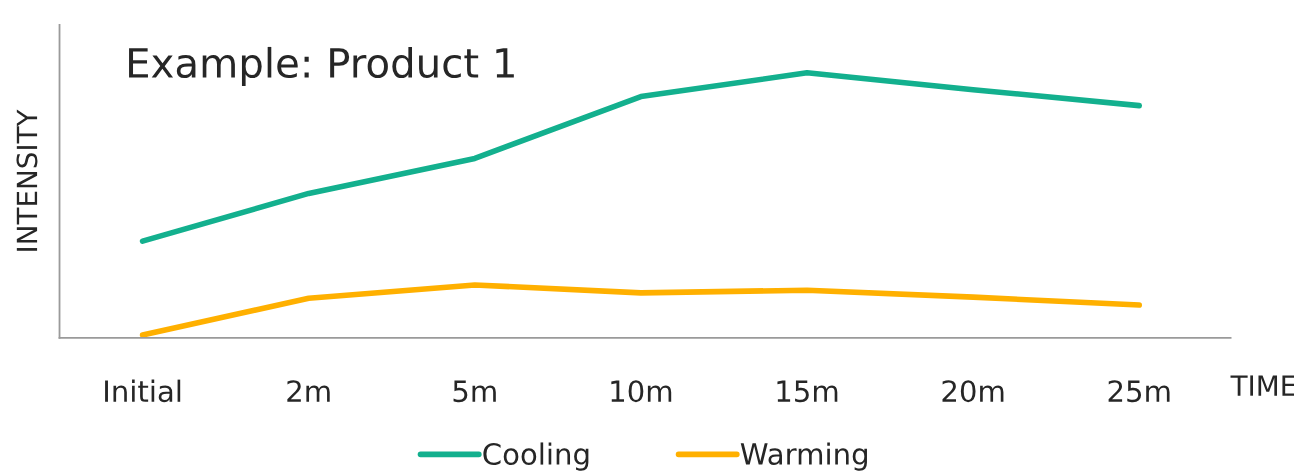  Describe the element at coordinates (143, 391) in the screenshot. I see `x-tick-label: Initial` at that location.